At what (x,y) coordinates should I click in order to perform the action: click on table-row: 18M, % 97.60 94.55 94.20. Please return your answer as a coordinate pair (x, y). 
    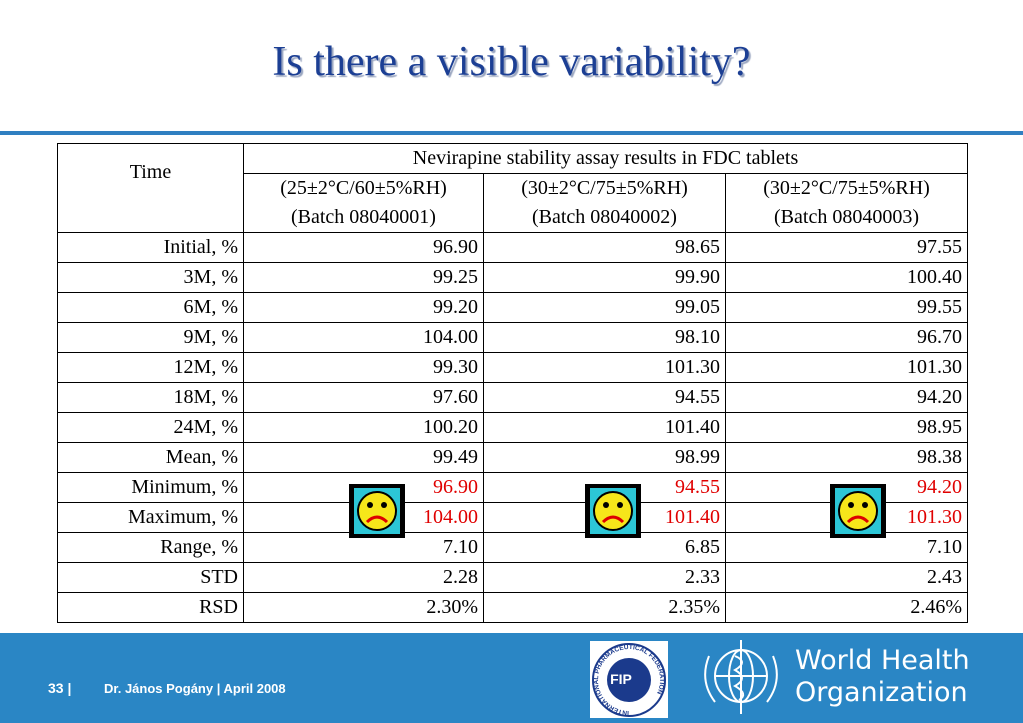
    Looking at the image, I should click on (513, 397).